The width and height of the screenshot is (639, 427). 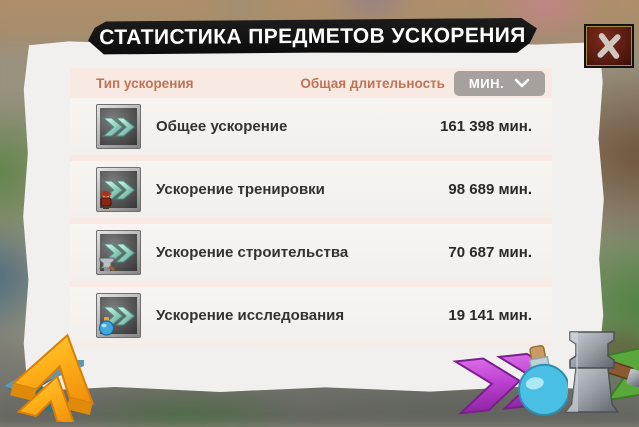 What do you see at coordinates (240, 189) in the screenshot?
I see `speedup-type-label: Ускорение тренировки` at bounding box center [240, 189].